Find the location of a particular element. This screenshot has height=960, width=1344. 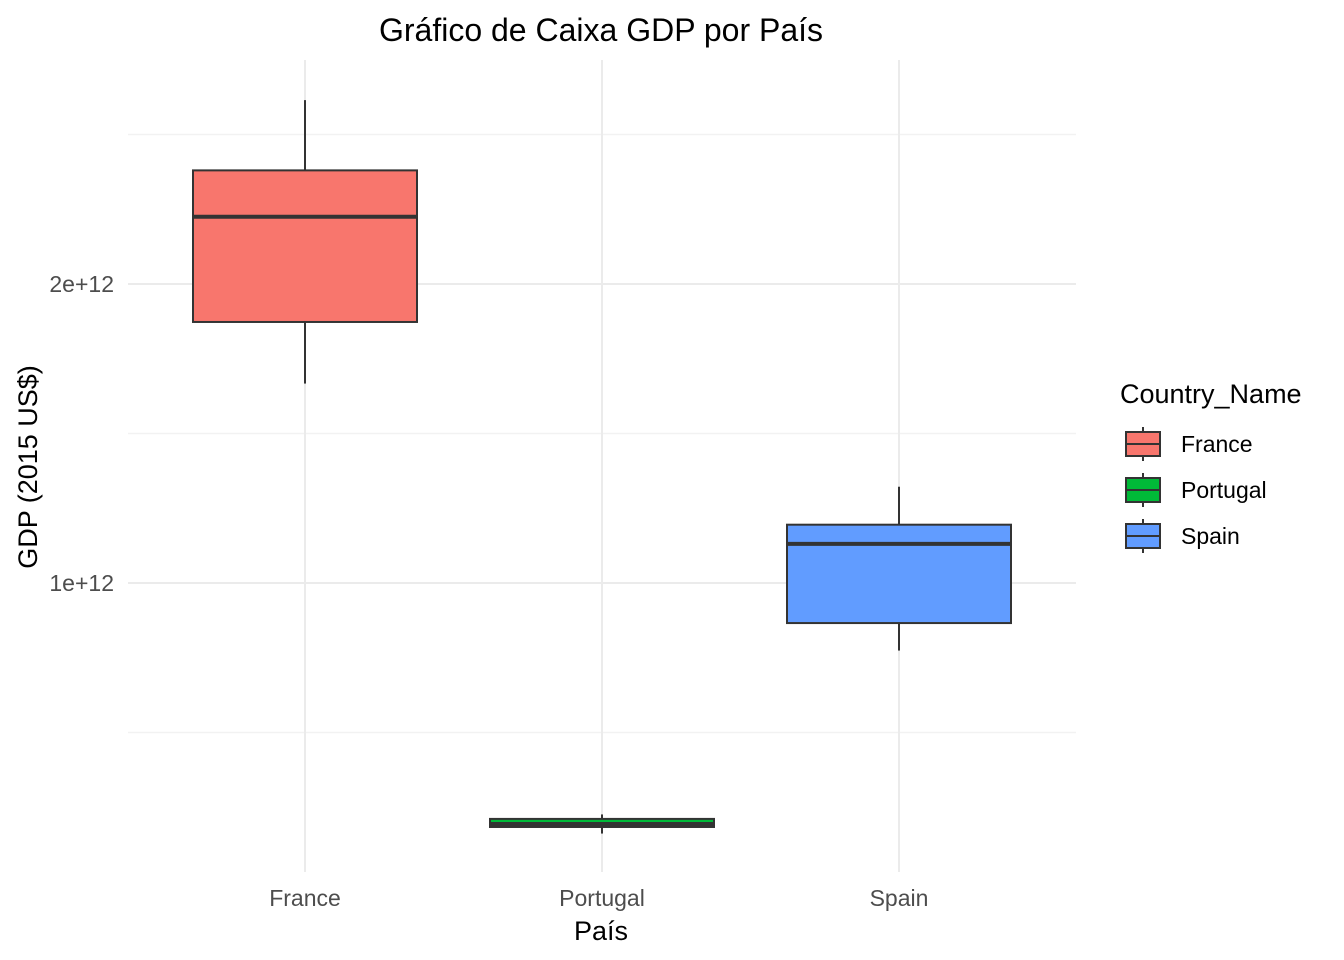

legend-key-france is located at coordinates (1143, 444).